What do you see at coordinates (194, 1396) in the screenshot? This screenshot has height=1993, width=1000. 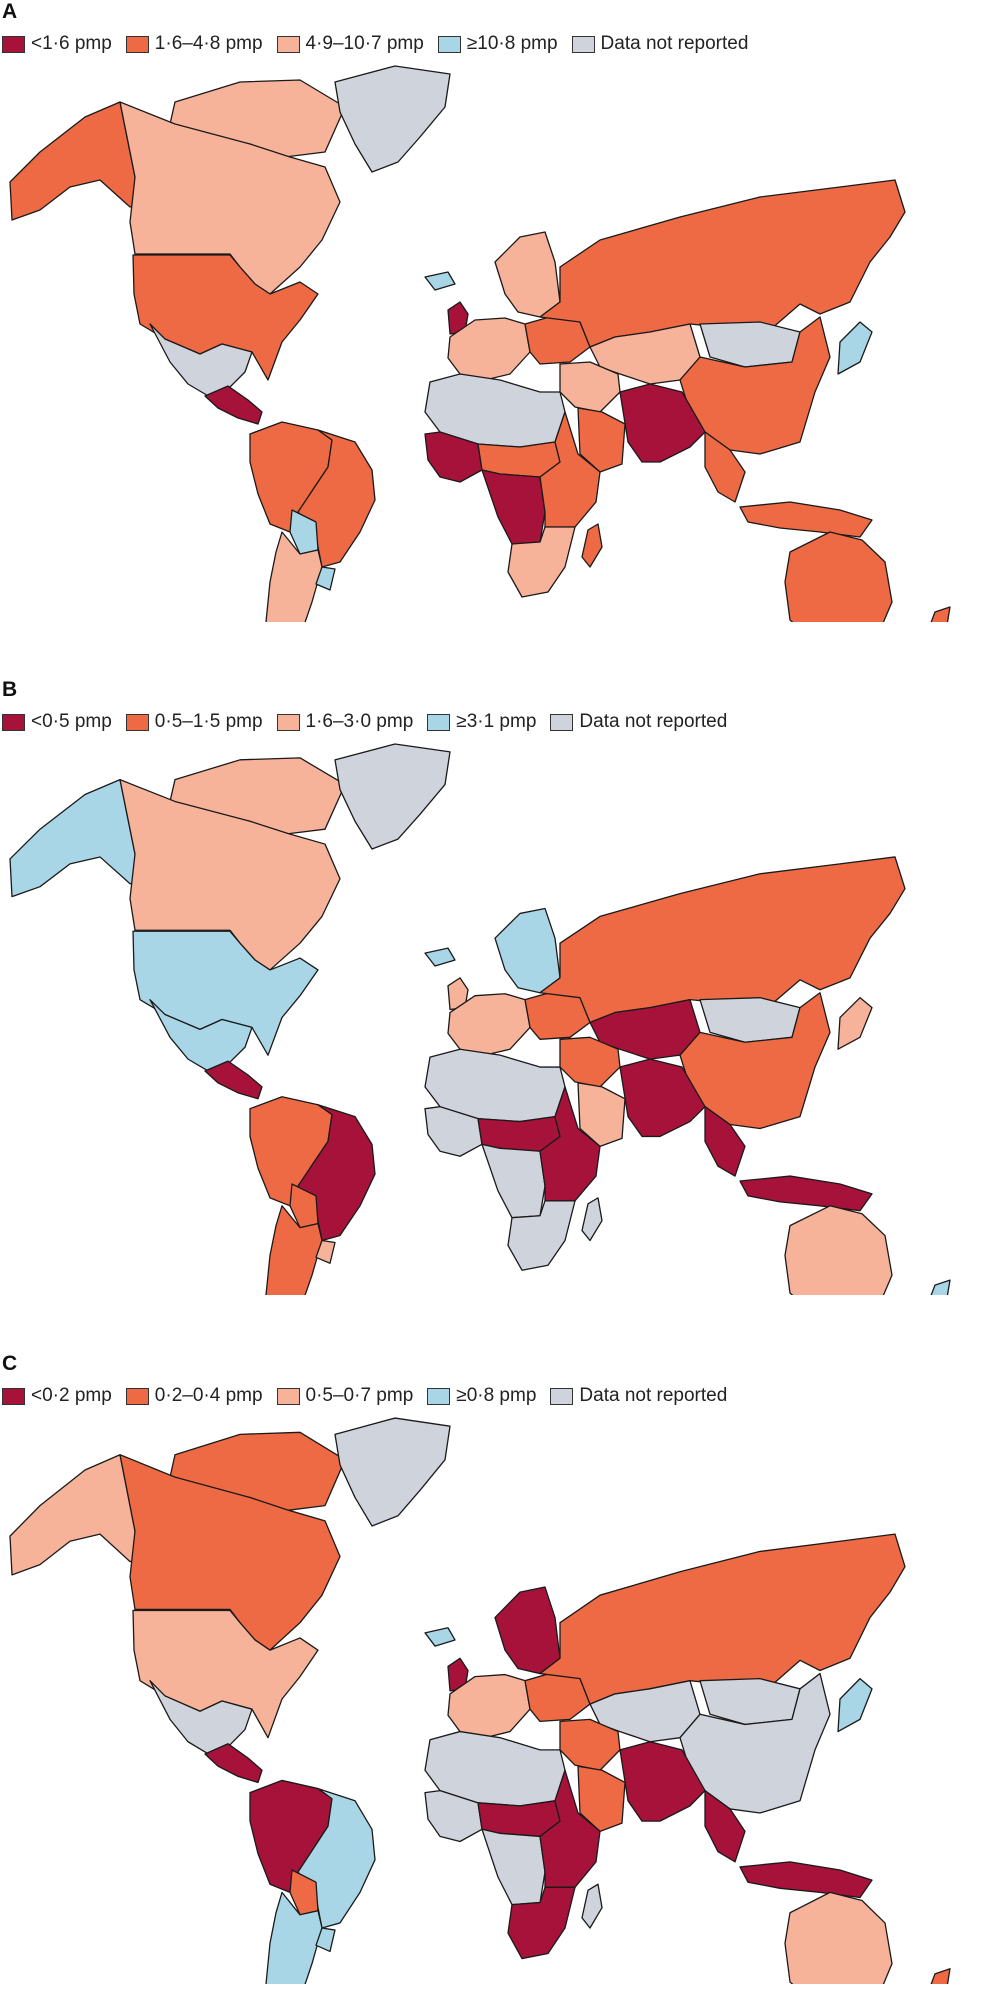 I see `legend-item: 0·2–0·4 pmp` at bounding box center [194, 1396].